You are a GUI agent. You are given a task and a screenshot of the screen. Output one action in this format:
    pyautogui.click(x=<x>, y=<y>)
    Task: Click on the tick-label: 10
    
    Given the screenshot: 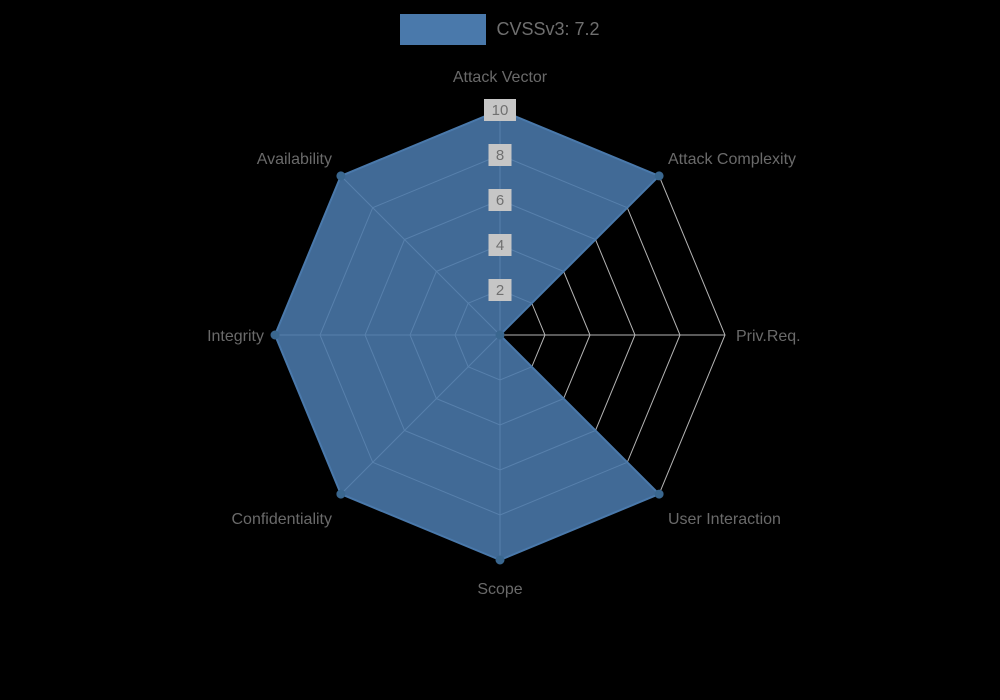 What is the action you would take?
    pyautogui.click(x=500, y=110)
    